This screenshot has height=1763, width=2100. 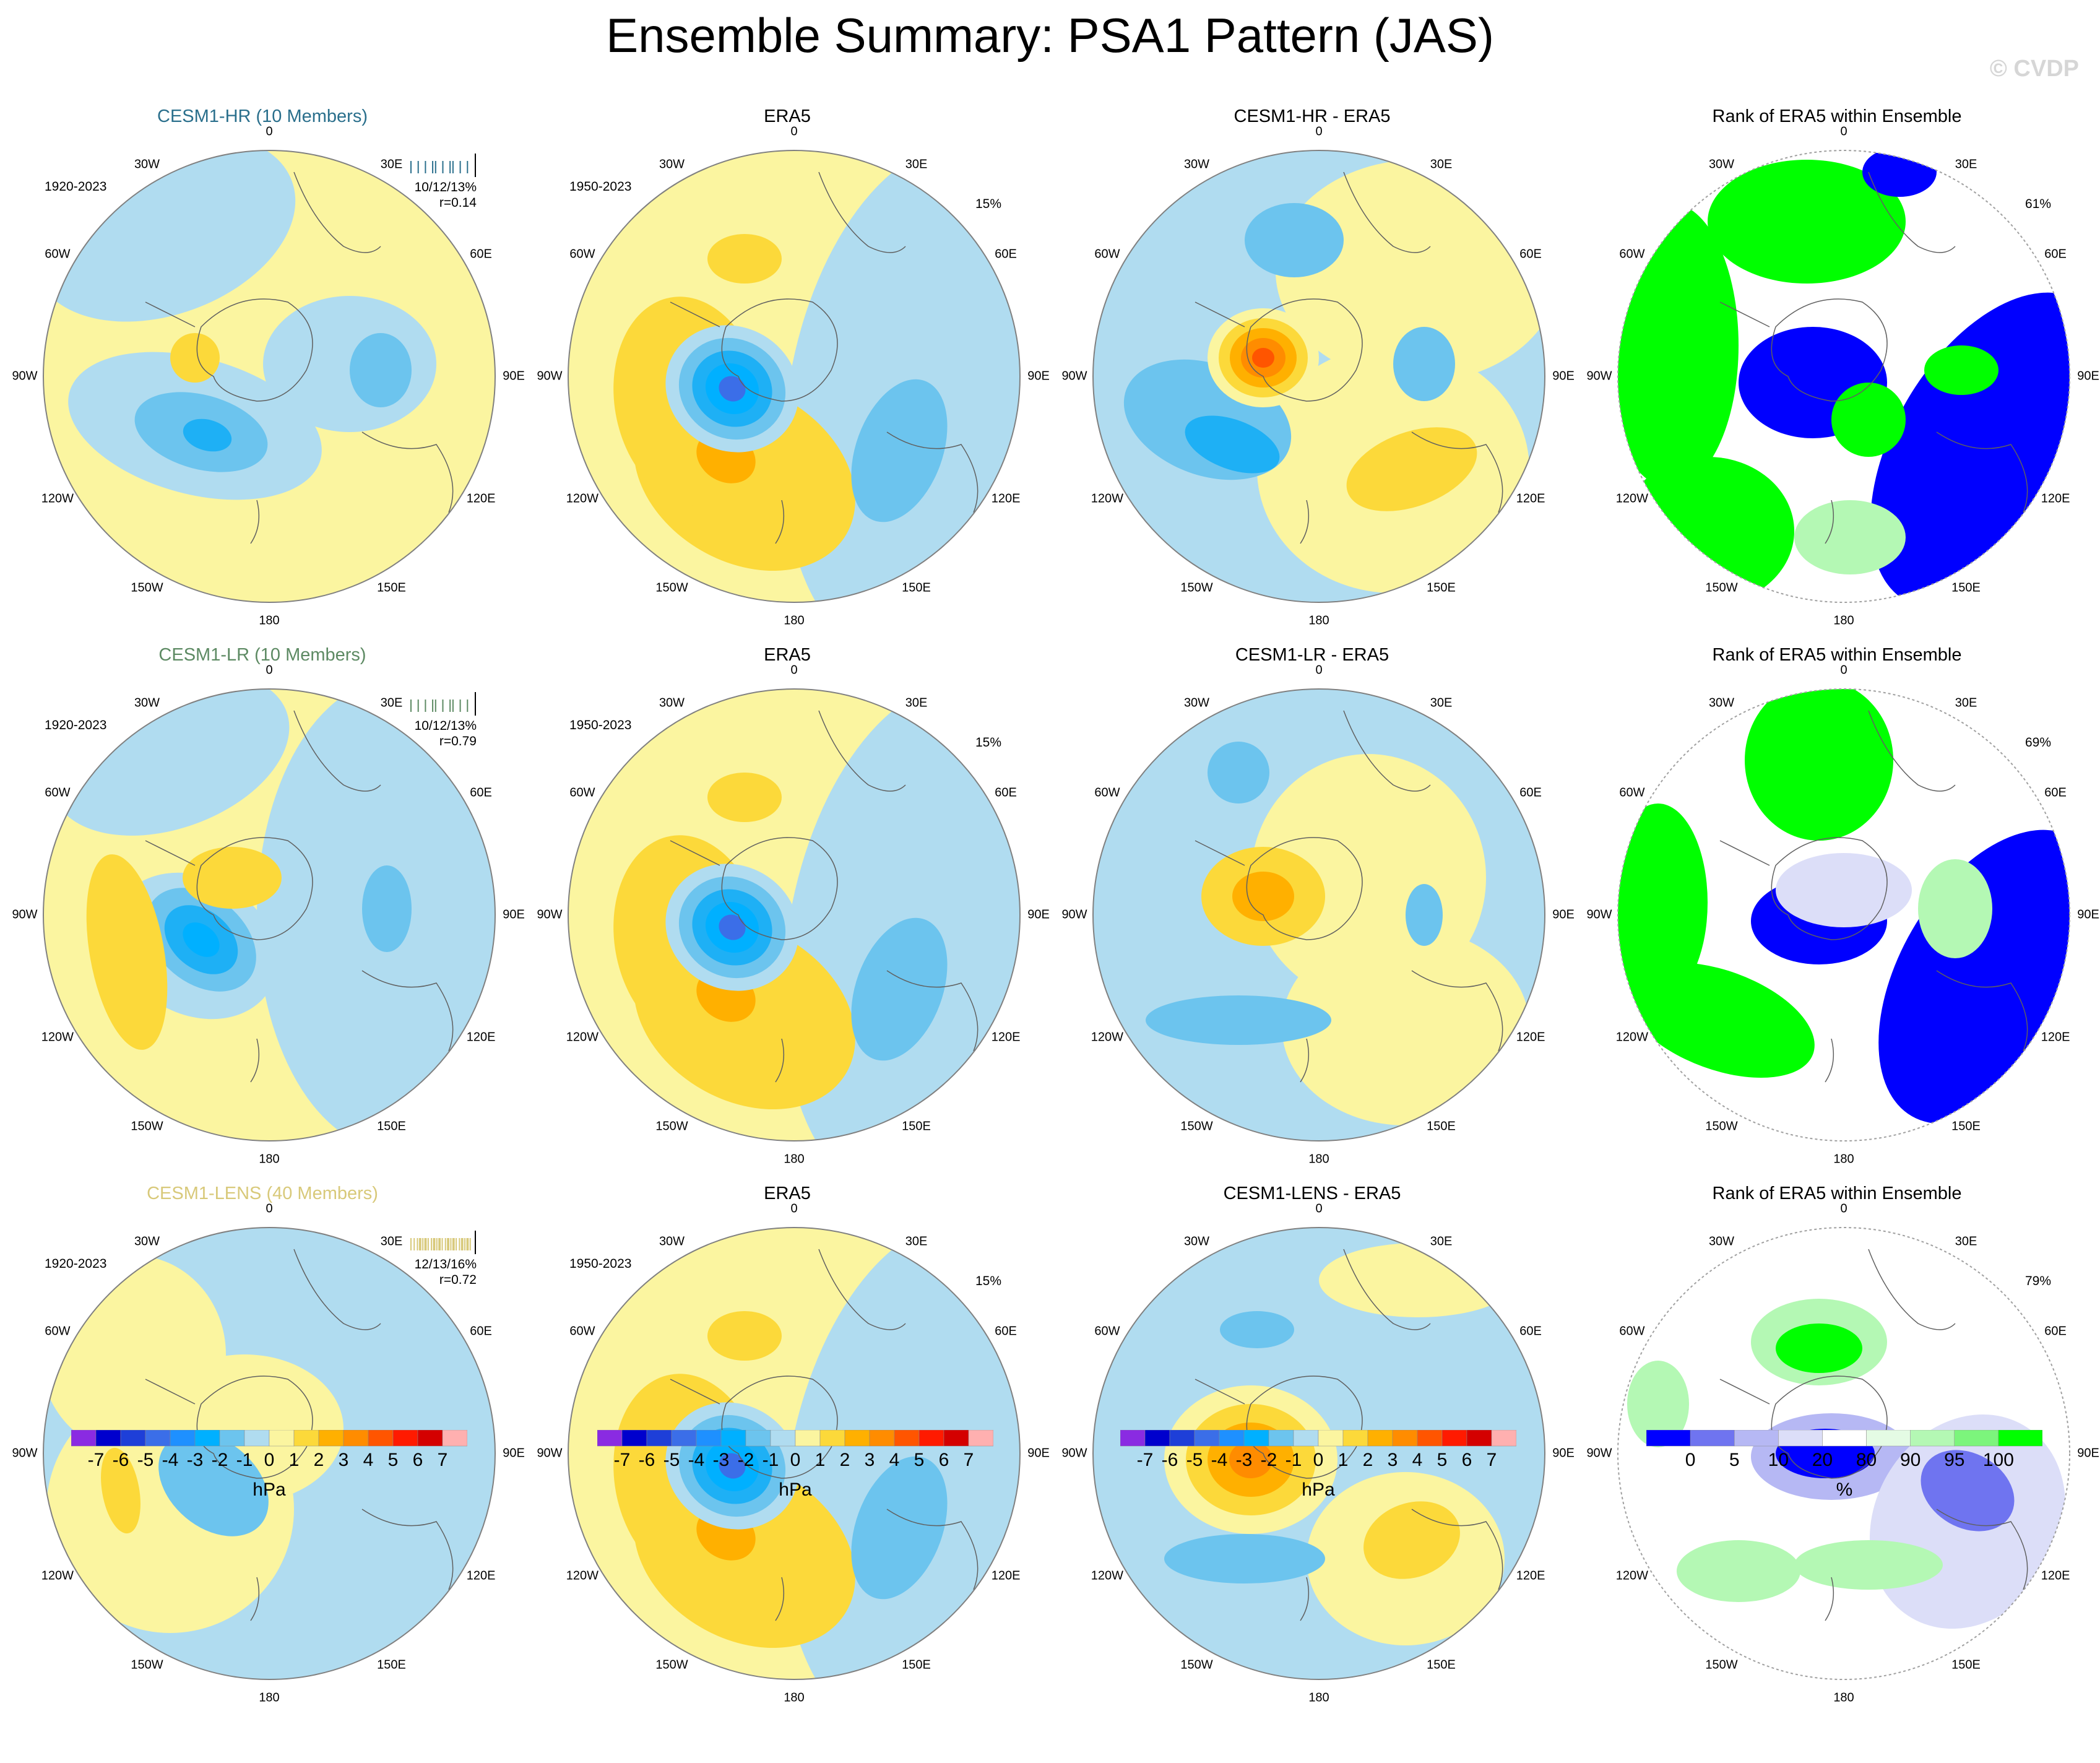 I want to click on colorbar-swatches, so click(x=269, y=1438).